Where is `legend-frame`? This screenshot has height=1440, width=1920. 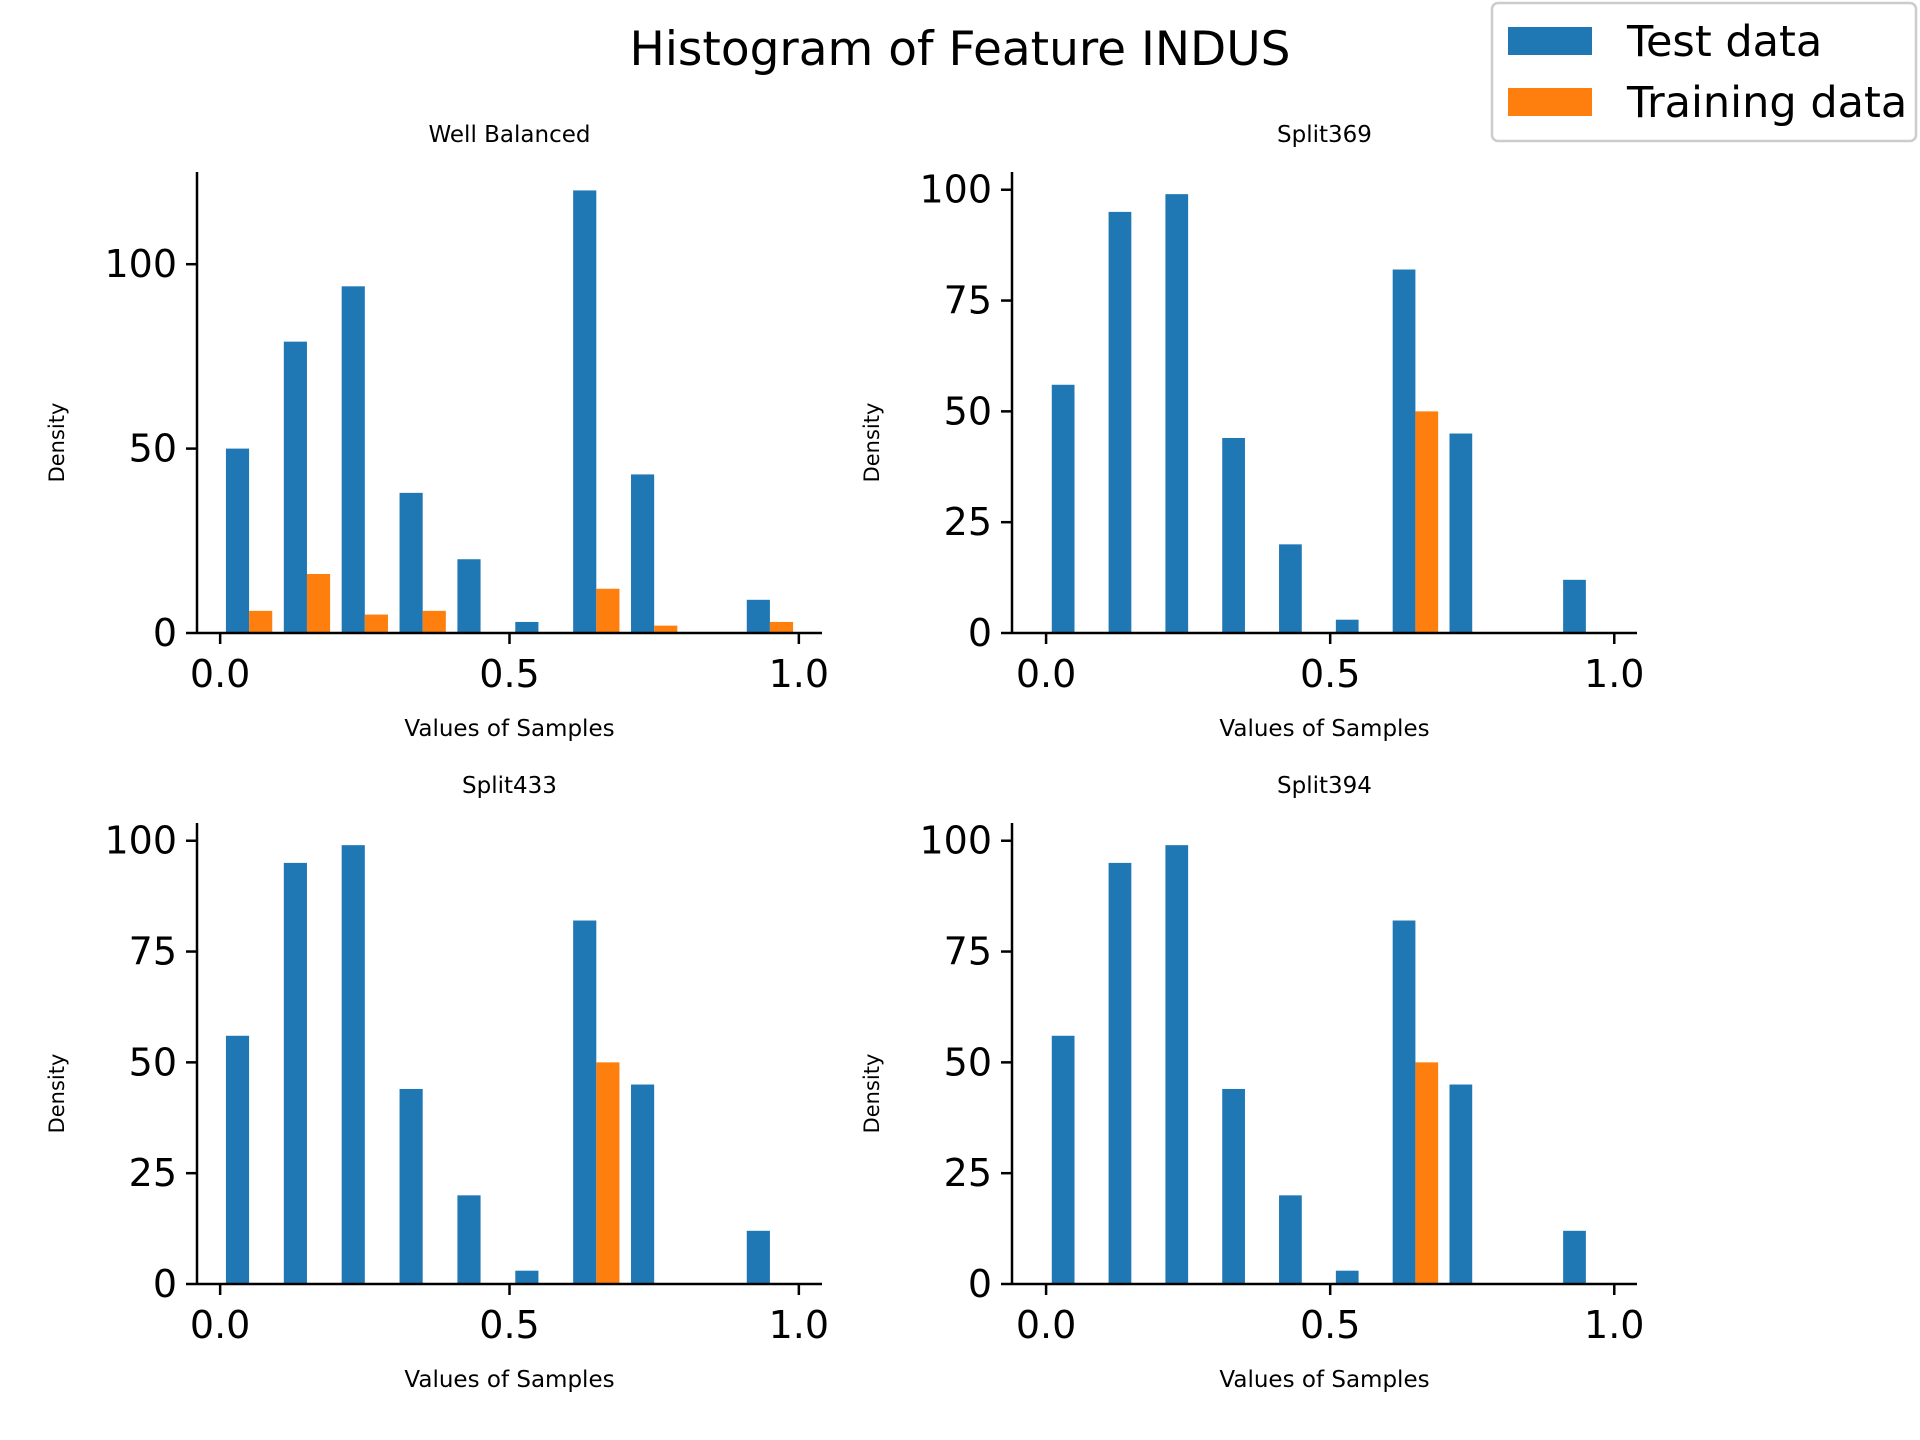
legend-frame is located at coordinates (1704, 72).